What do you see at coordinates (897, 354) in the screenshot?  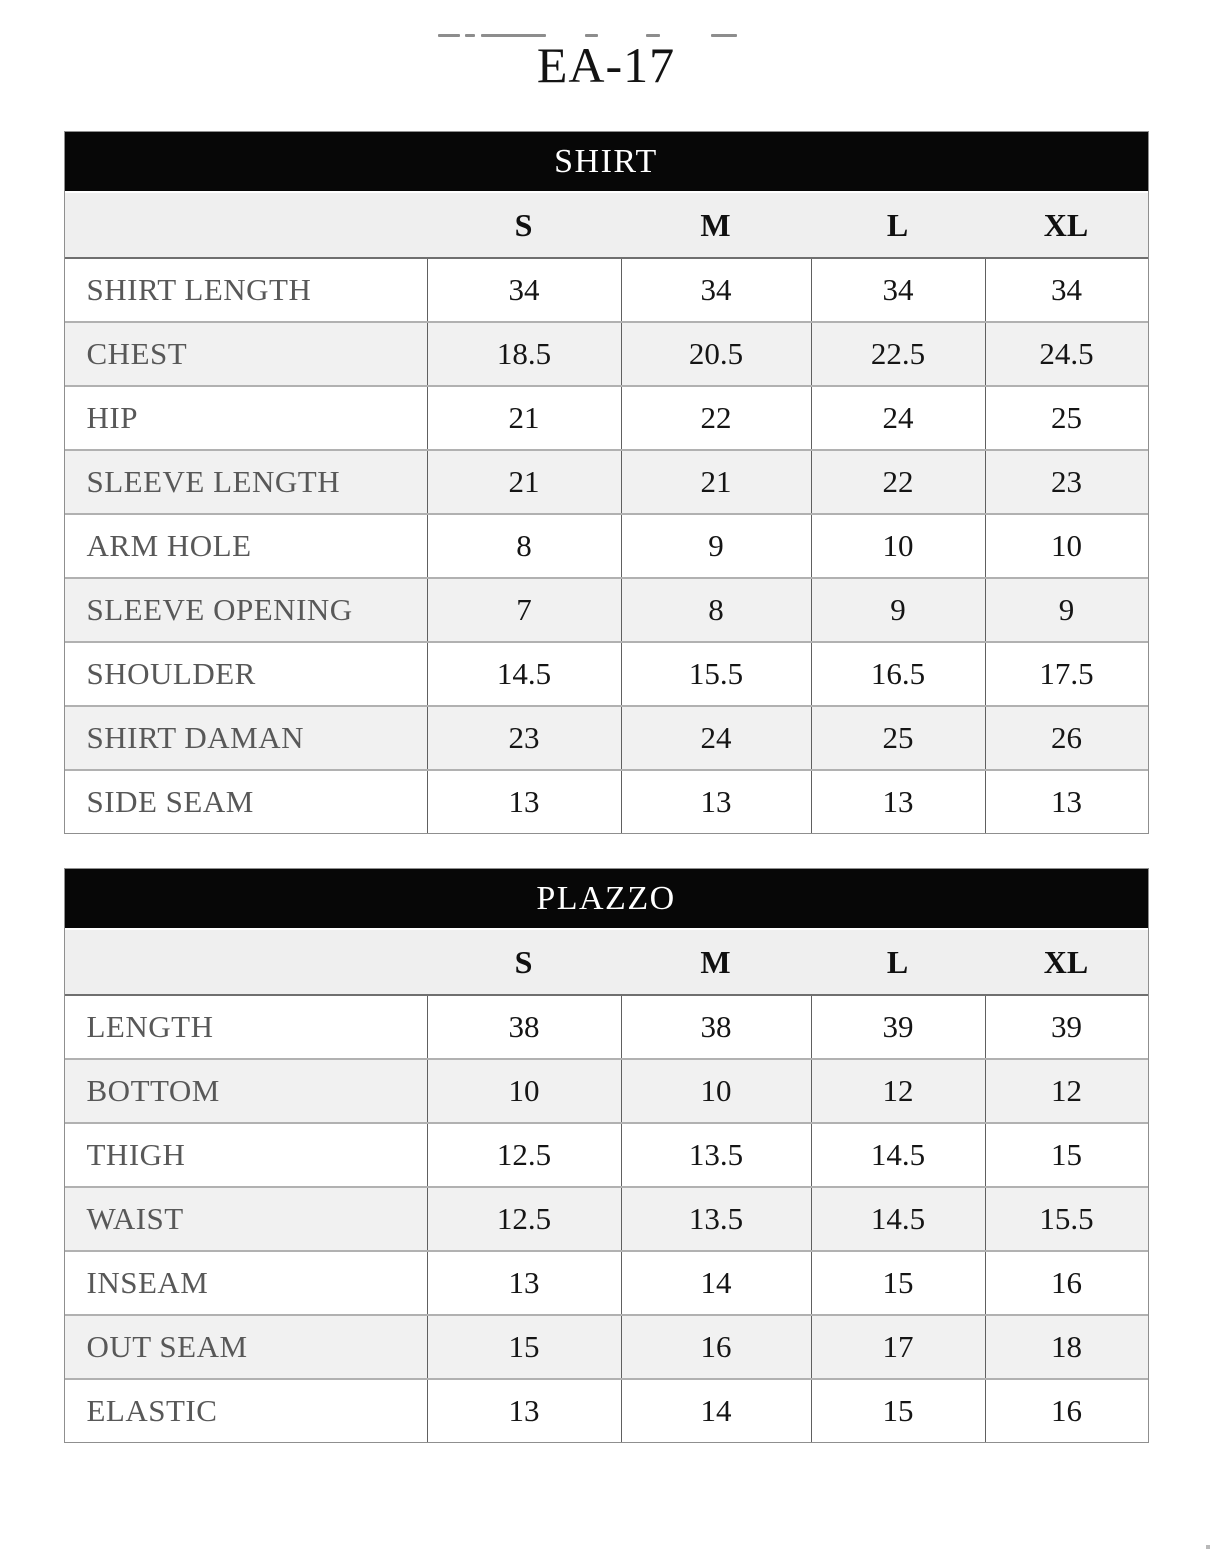 I see `measurement-value: 22.5` at bounding box center [897, 354].